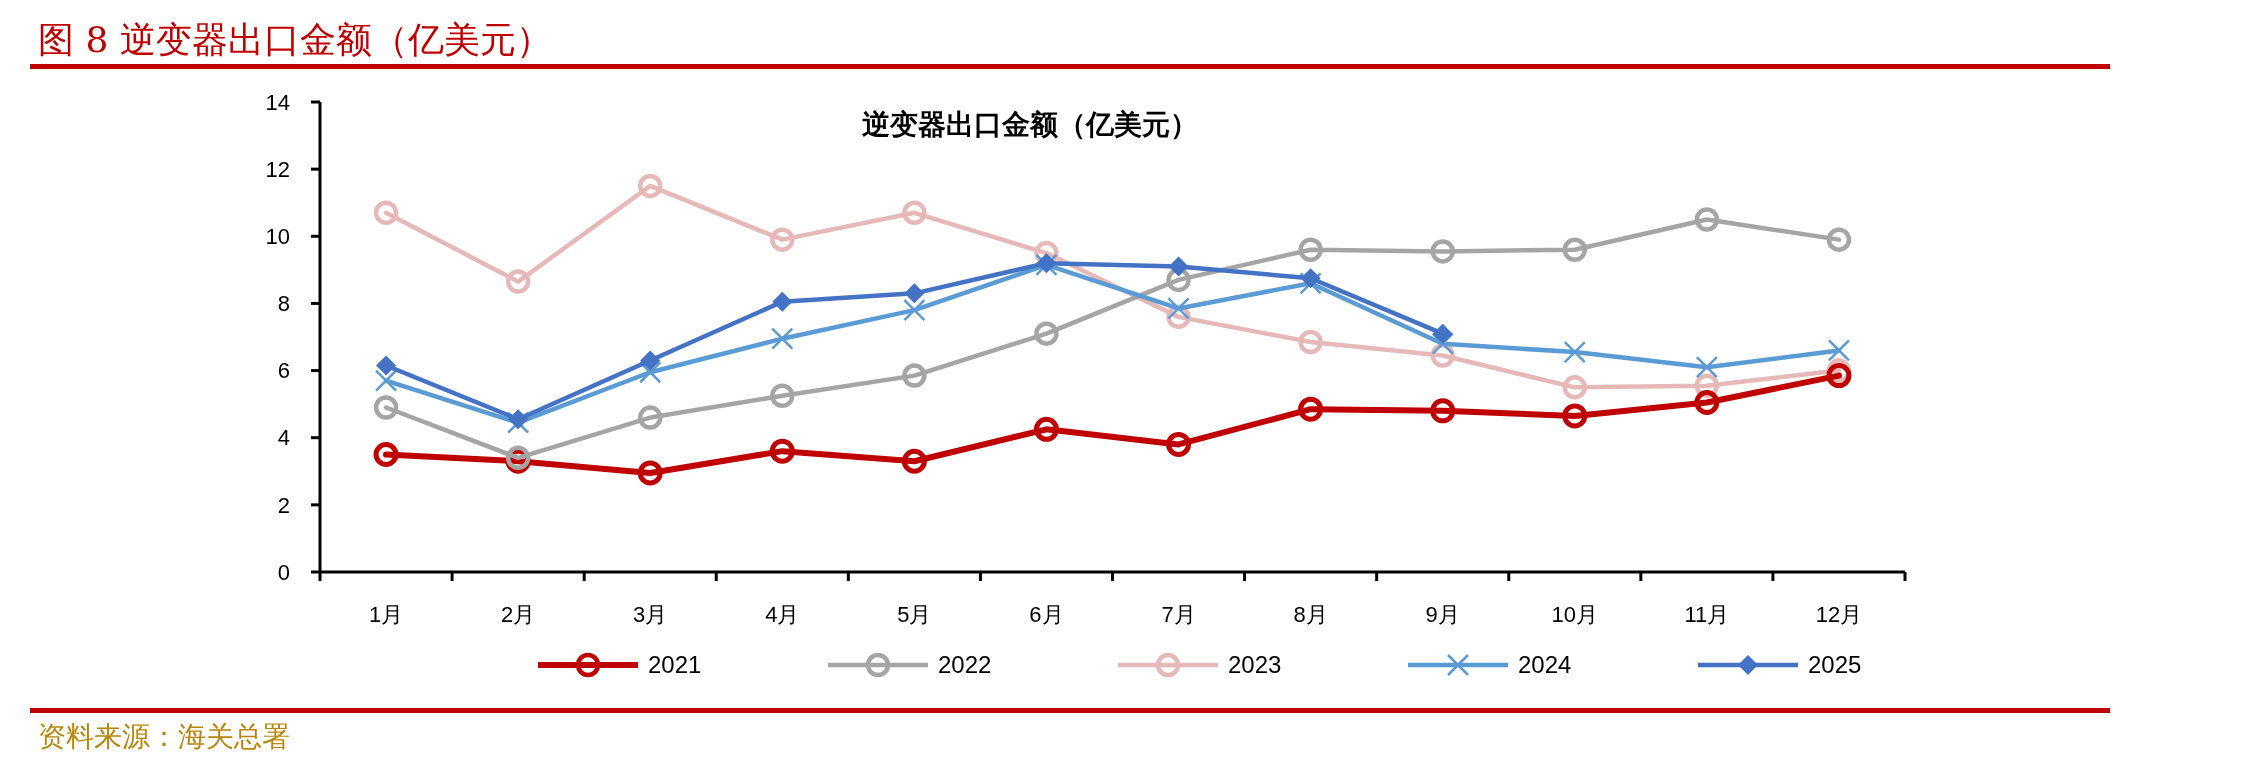  What do you see at coordinates (1310, 614) in the screenshot?
I see `x-tick-label: 8月` at bounding box center [1310, 614].